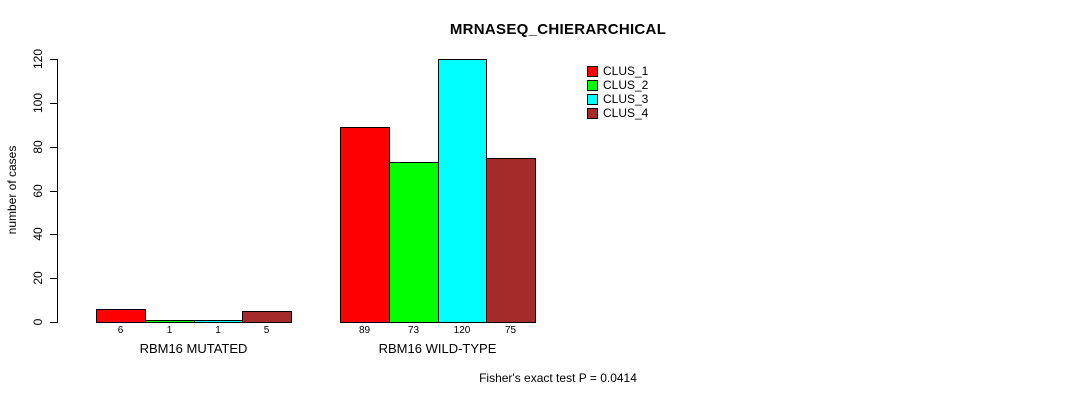  I want to click on legend-label: CLUS_2, so click(626, 85).